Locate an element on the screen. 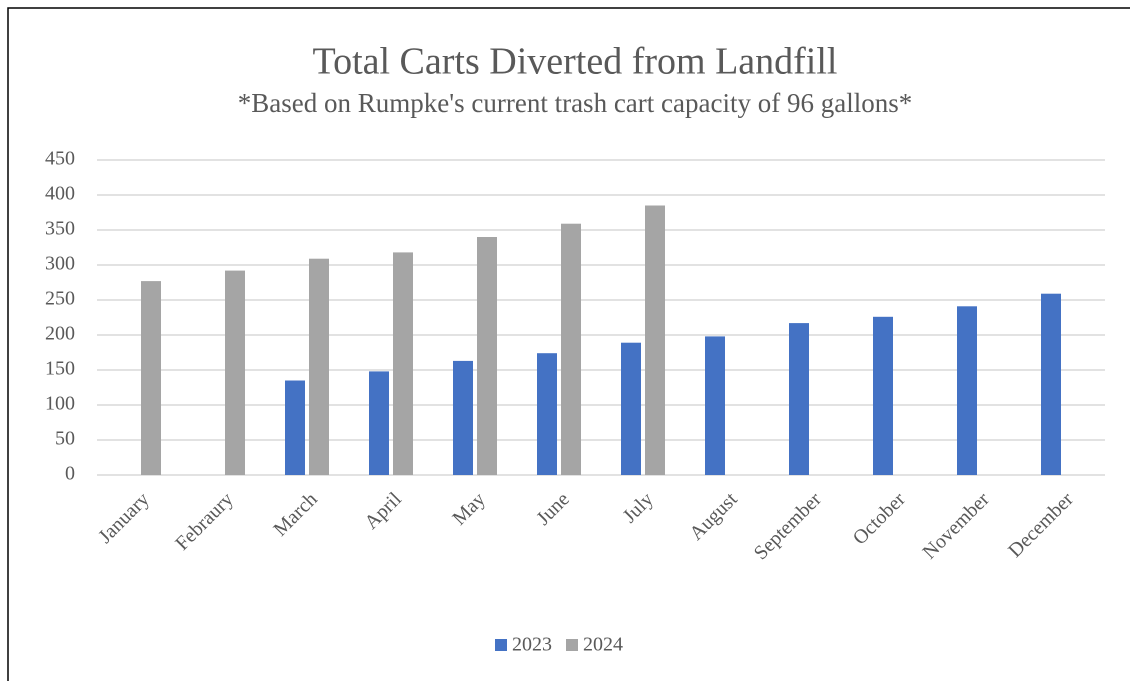 The height and width of the screenshot is (681, 1130). x-tick-label: October is located at coordinates (879, 518).